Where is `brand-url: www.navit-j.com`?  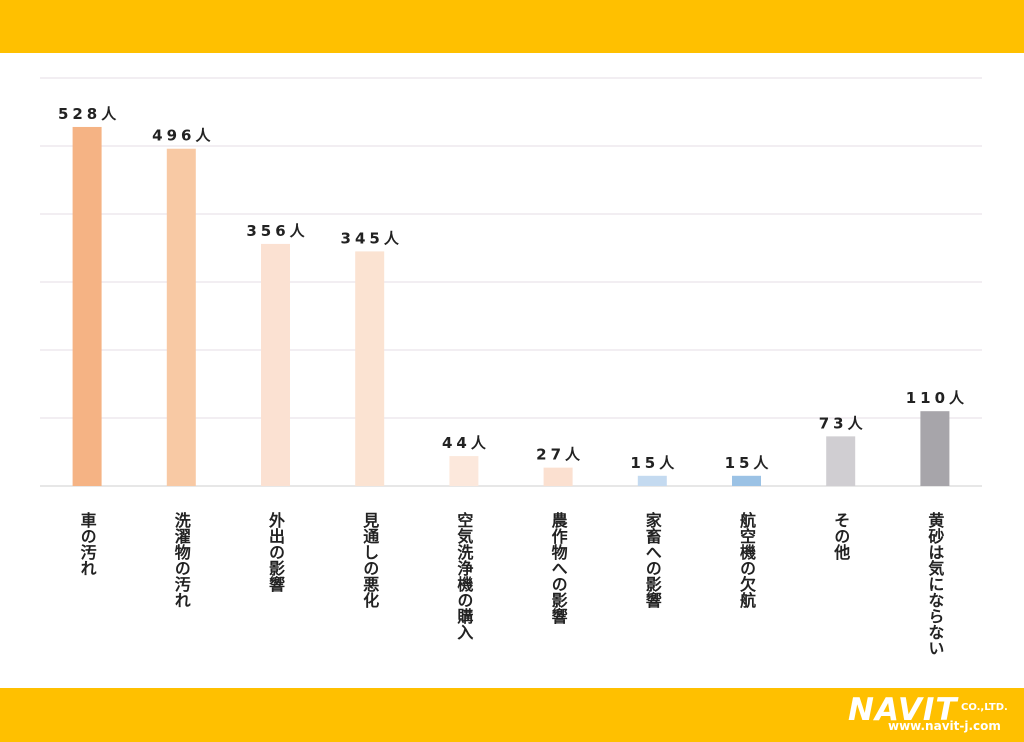 brand-url: www.navit-j.com is located at coordinates (944, 726).